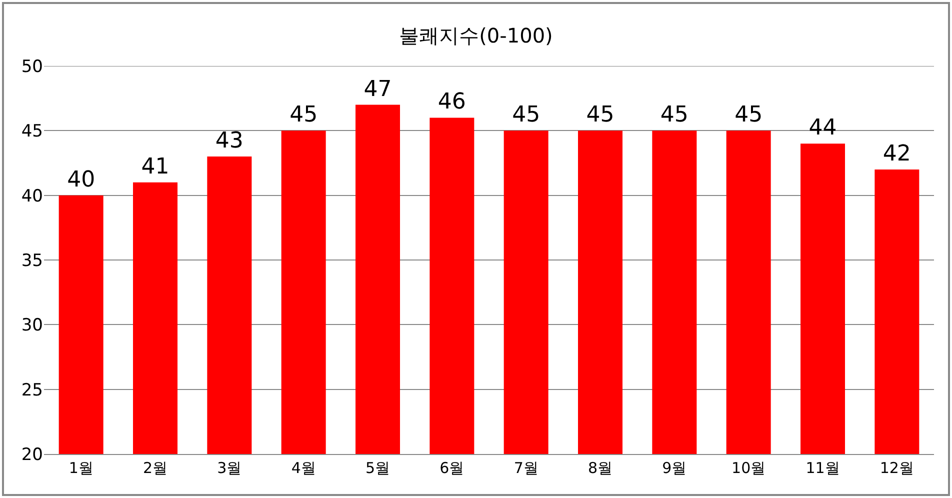  I want to click on x-tick-label: 9월, so click(674, 468).